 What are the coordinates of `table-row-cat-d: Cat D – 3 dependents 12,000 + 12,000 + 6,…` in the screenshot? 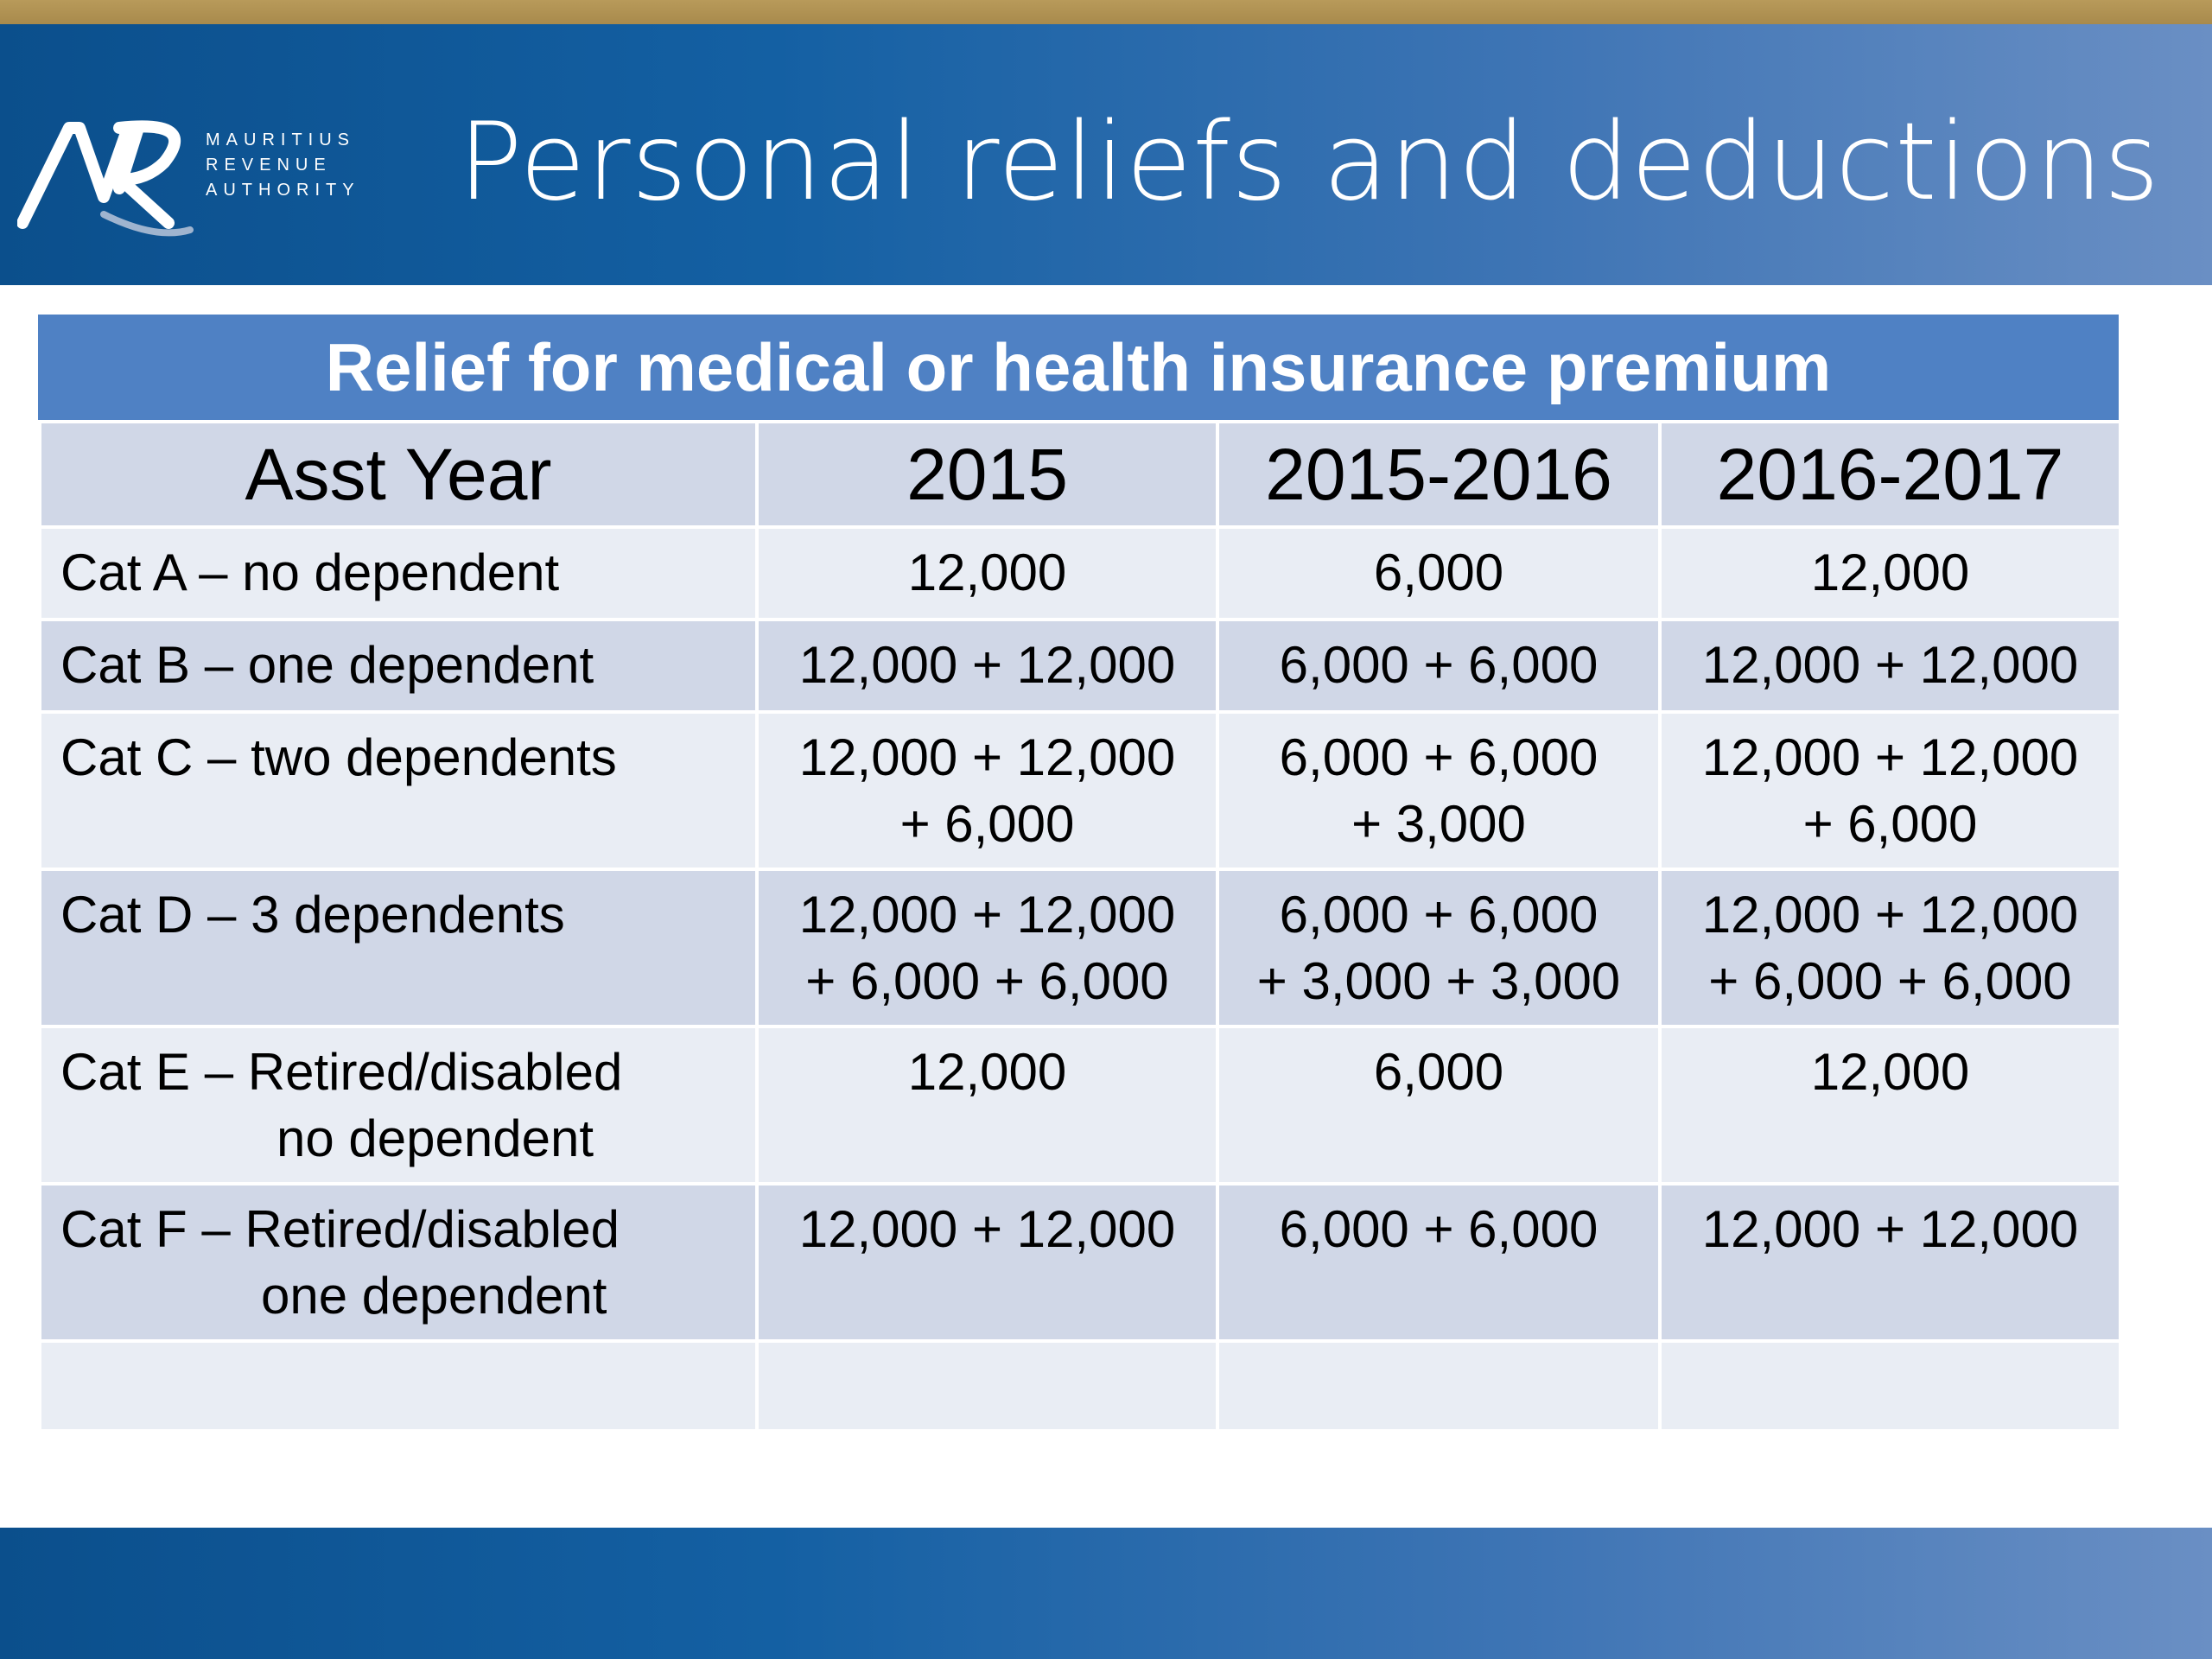 It's located at (1080, 948).